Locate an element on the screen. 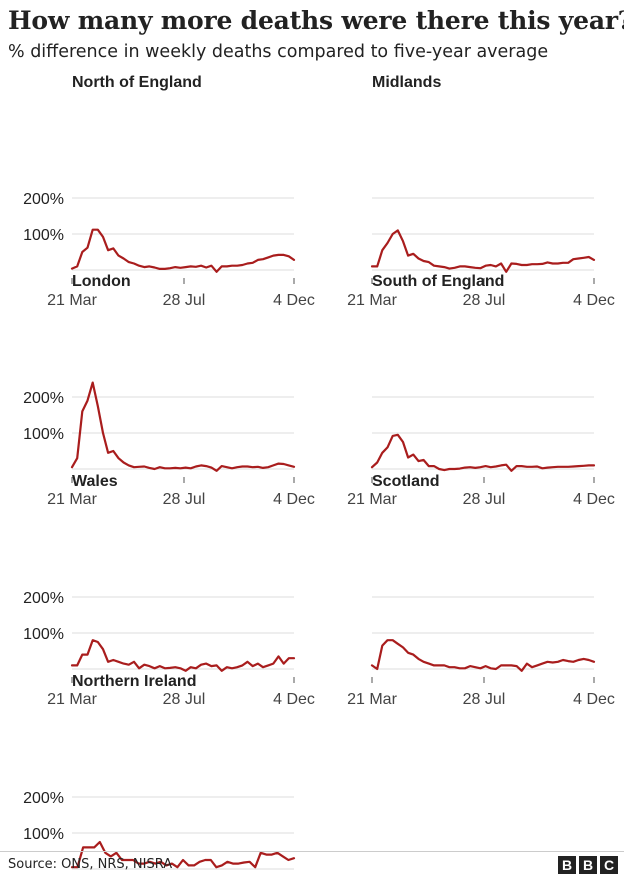 The height and width of the screenshot is (877, 624). footer-divider is located at coordinates (312, 851).